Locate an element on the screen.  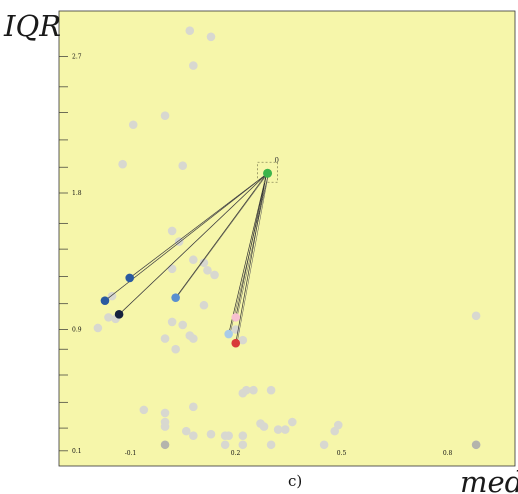
y-tick-label: 0.1 is located at coordinates (77, 451).